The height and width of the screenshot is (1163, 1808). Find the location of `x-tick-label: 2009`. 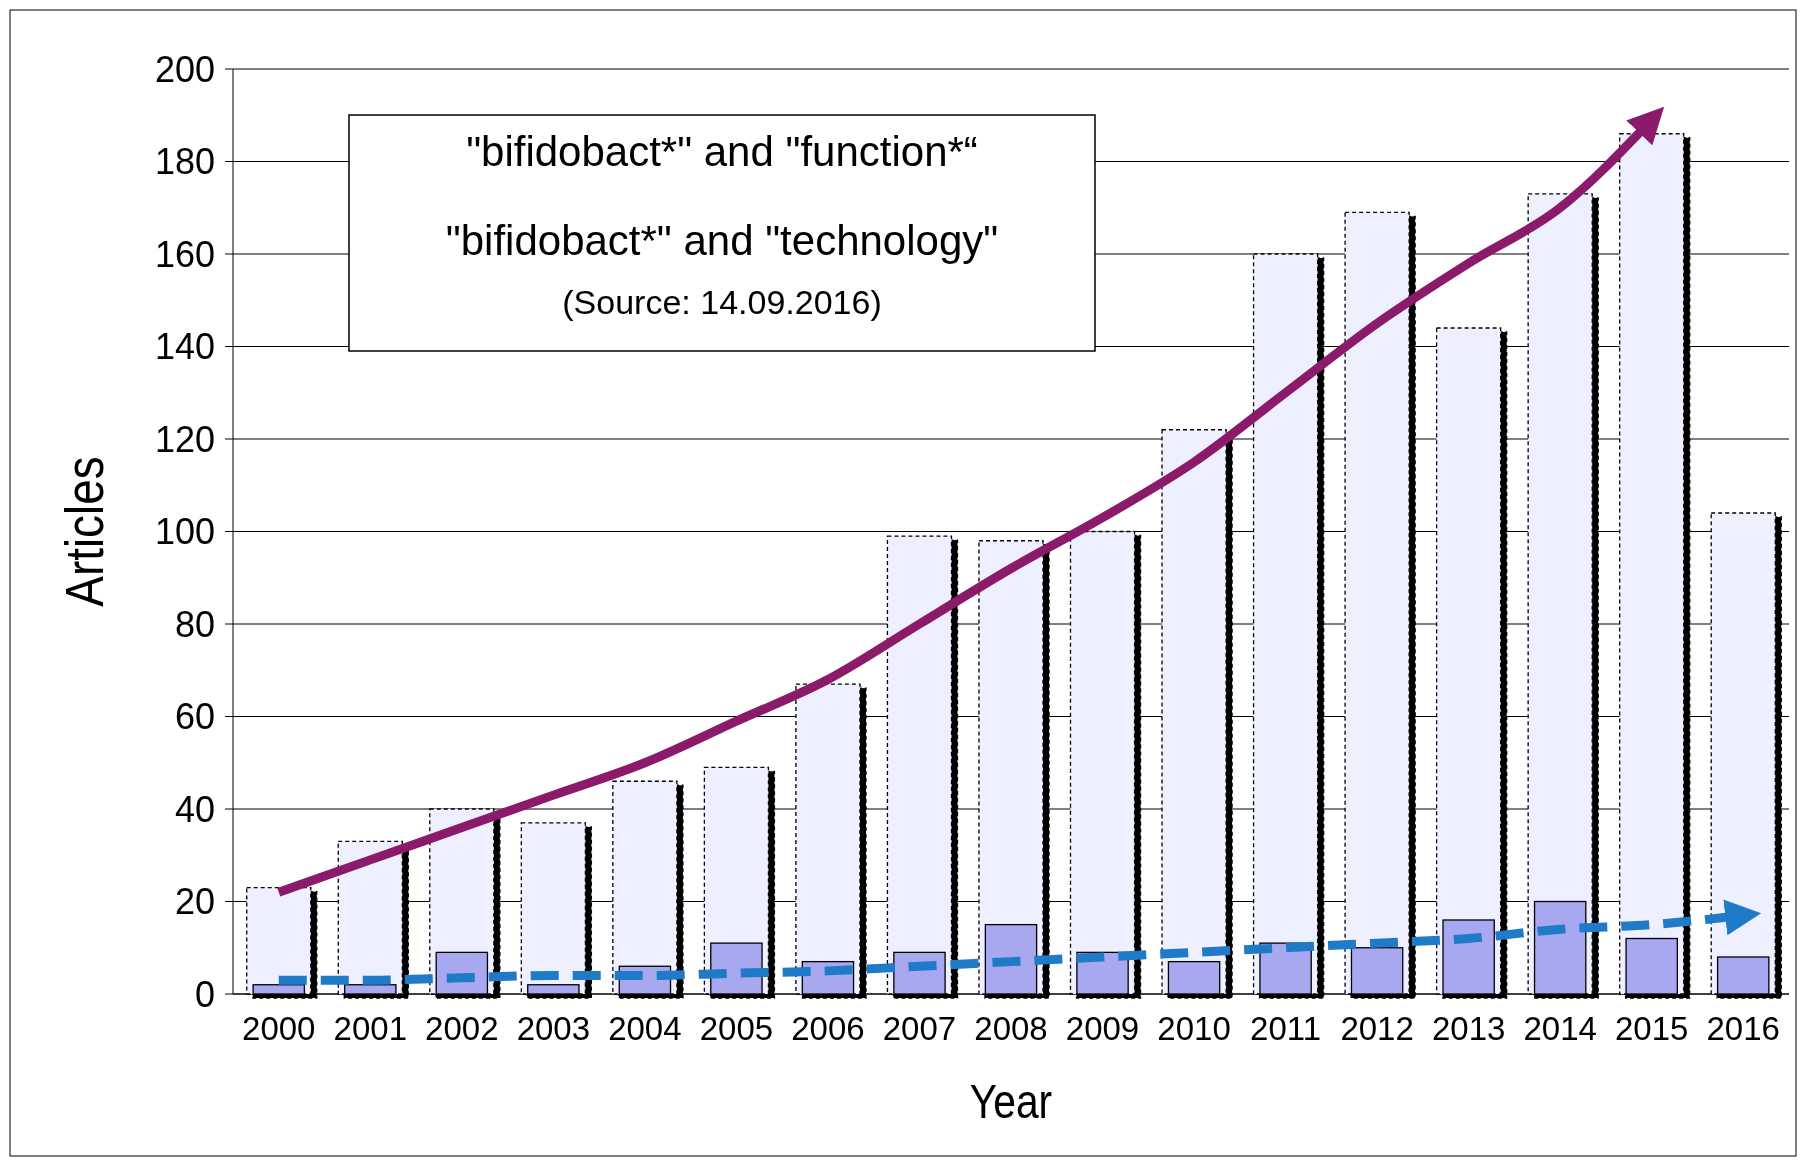

x-tick-label: 2009 is located at coordinates (1102, 1028).